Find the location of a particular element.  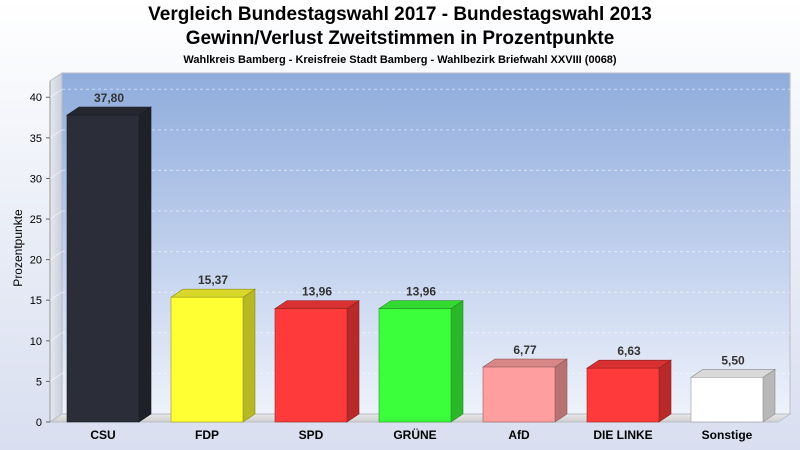

y-tick-label: 25 is located at coordinates (36, 220).